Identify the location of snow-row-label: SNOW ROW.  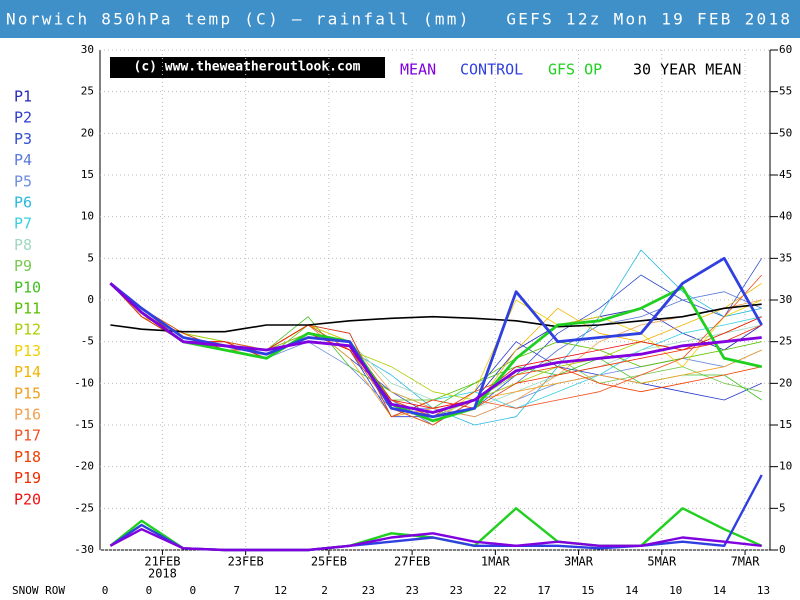
(38, 590).